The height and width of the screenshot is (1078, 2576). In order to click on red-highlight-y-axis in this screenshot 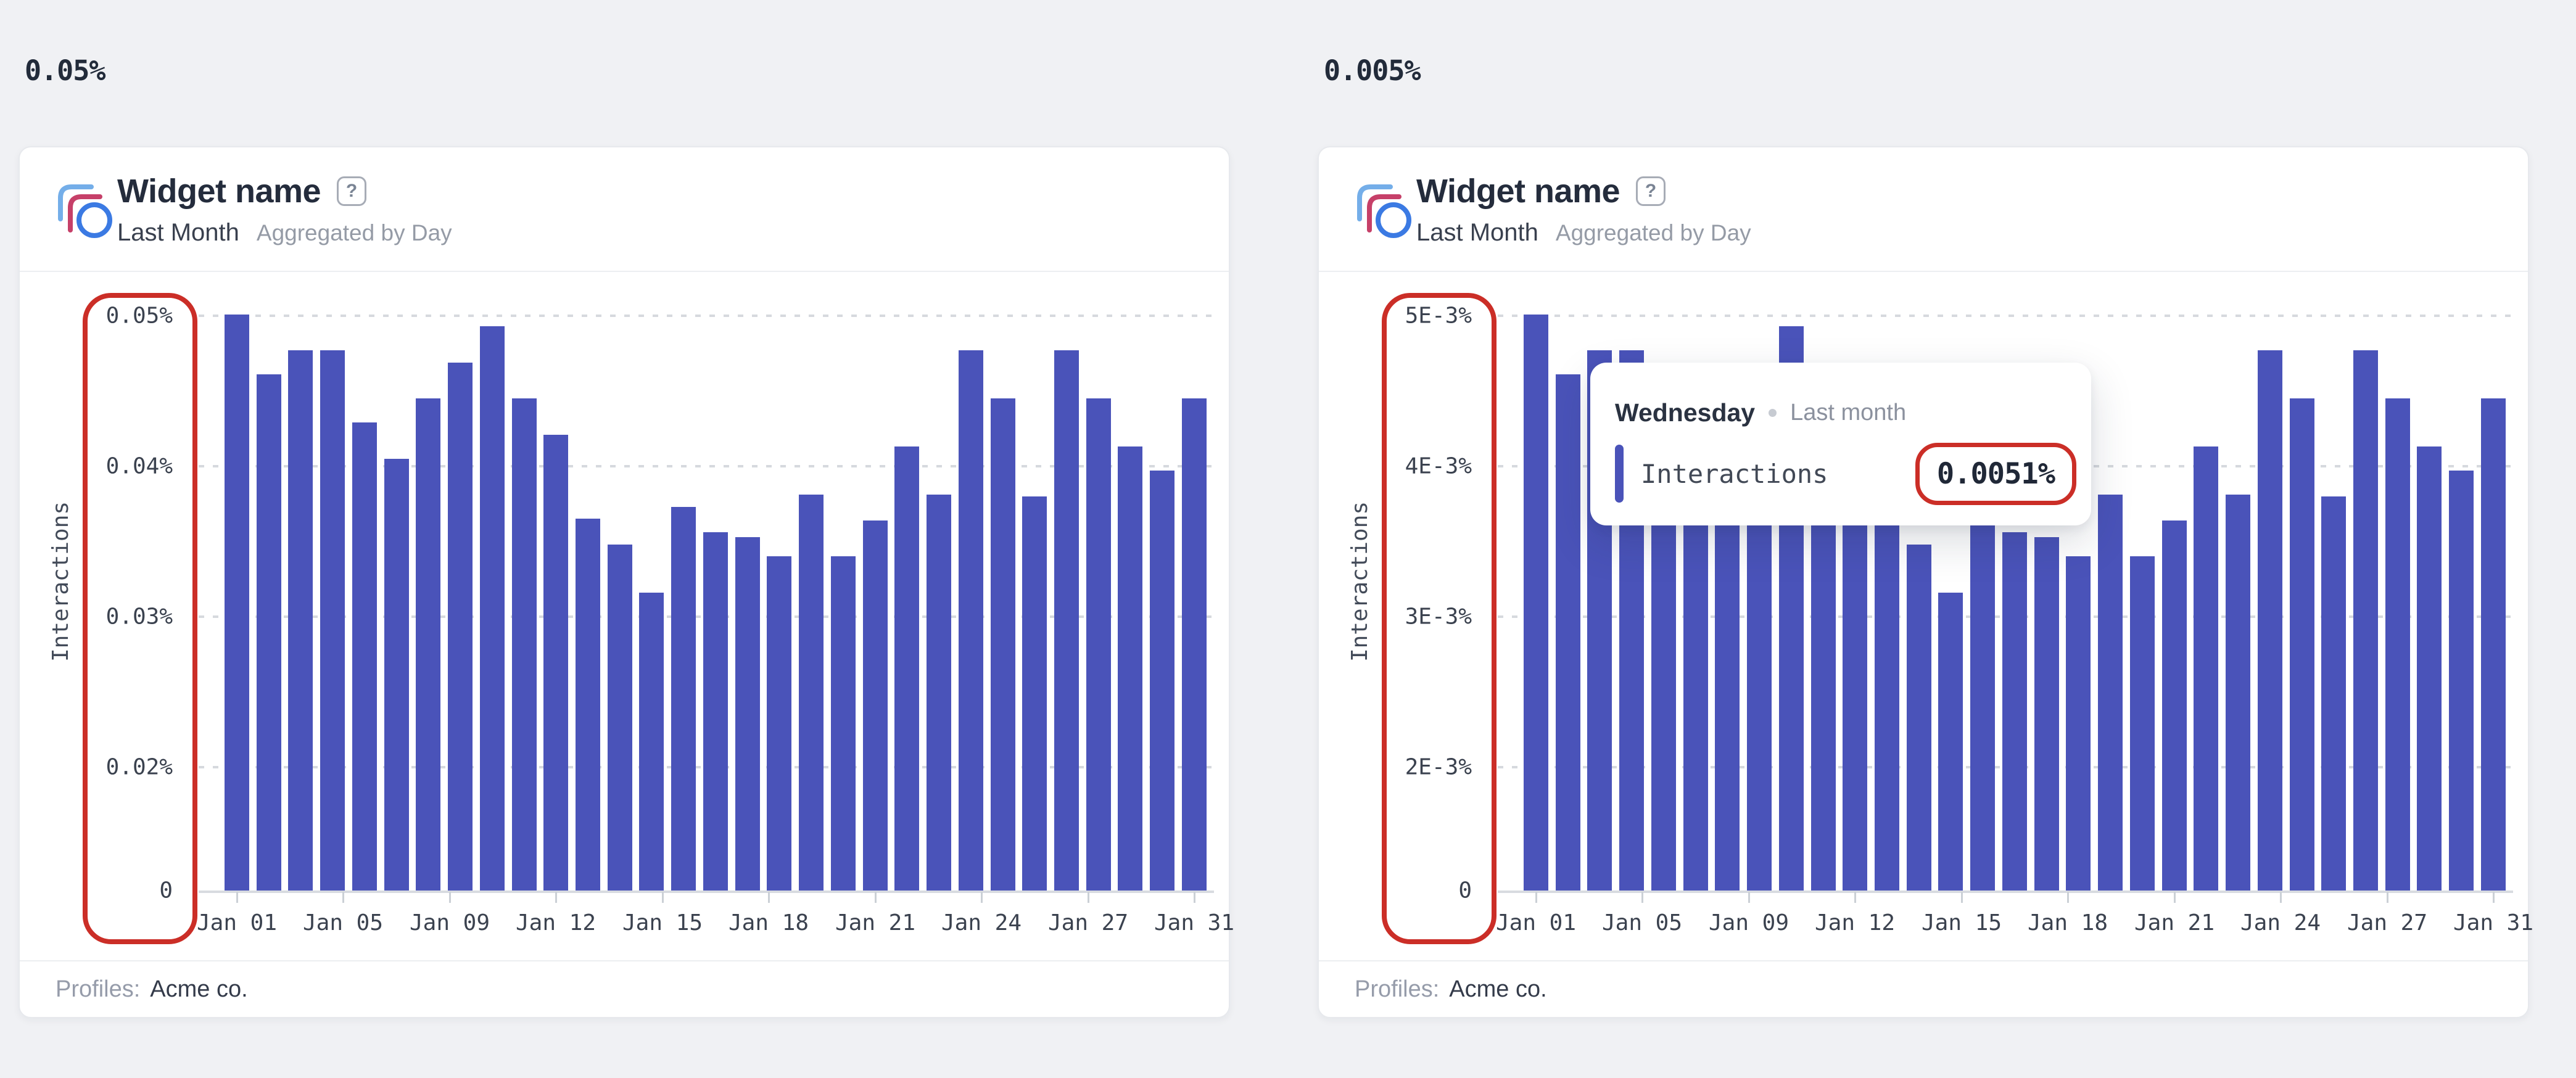, I will do `click(1439, 618)`.